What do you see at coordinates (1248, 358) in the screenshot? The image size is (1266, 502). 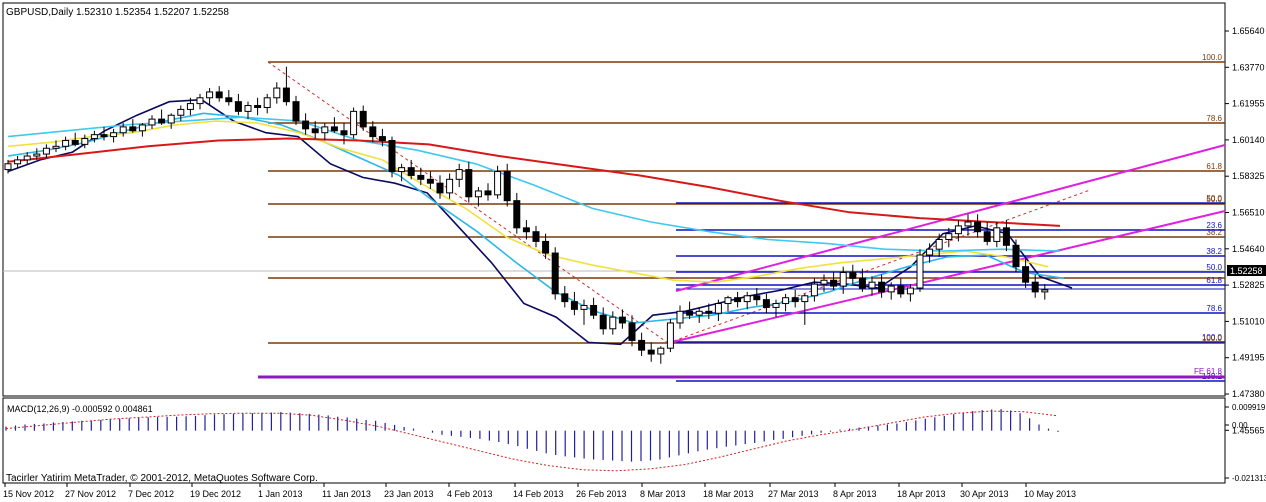 I see `y-axis-tick-label: 1.49195` at bounding box center [1248, 358].